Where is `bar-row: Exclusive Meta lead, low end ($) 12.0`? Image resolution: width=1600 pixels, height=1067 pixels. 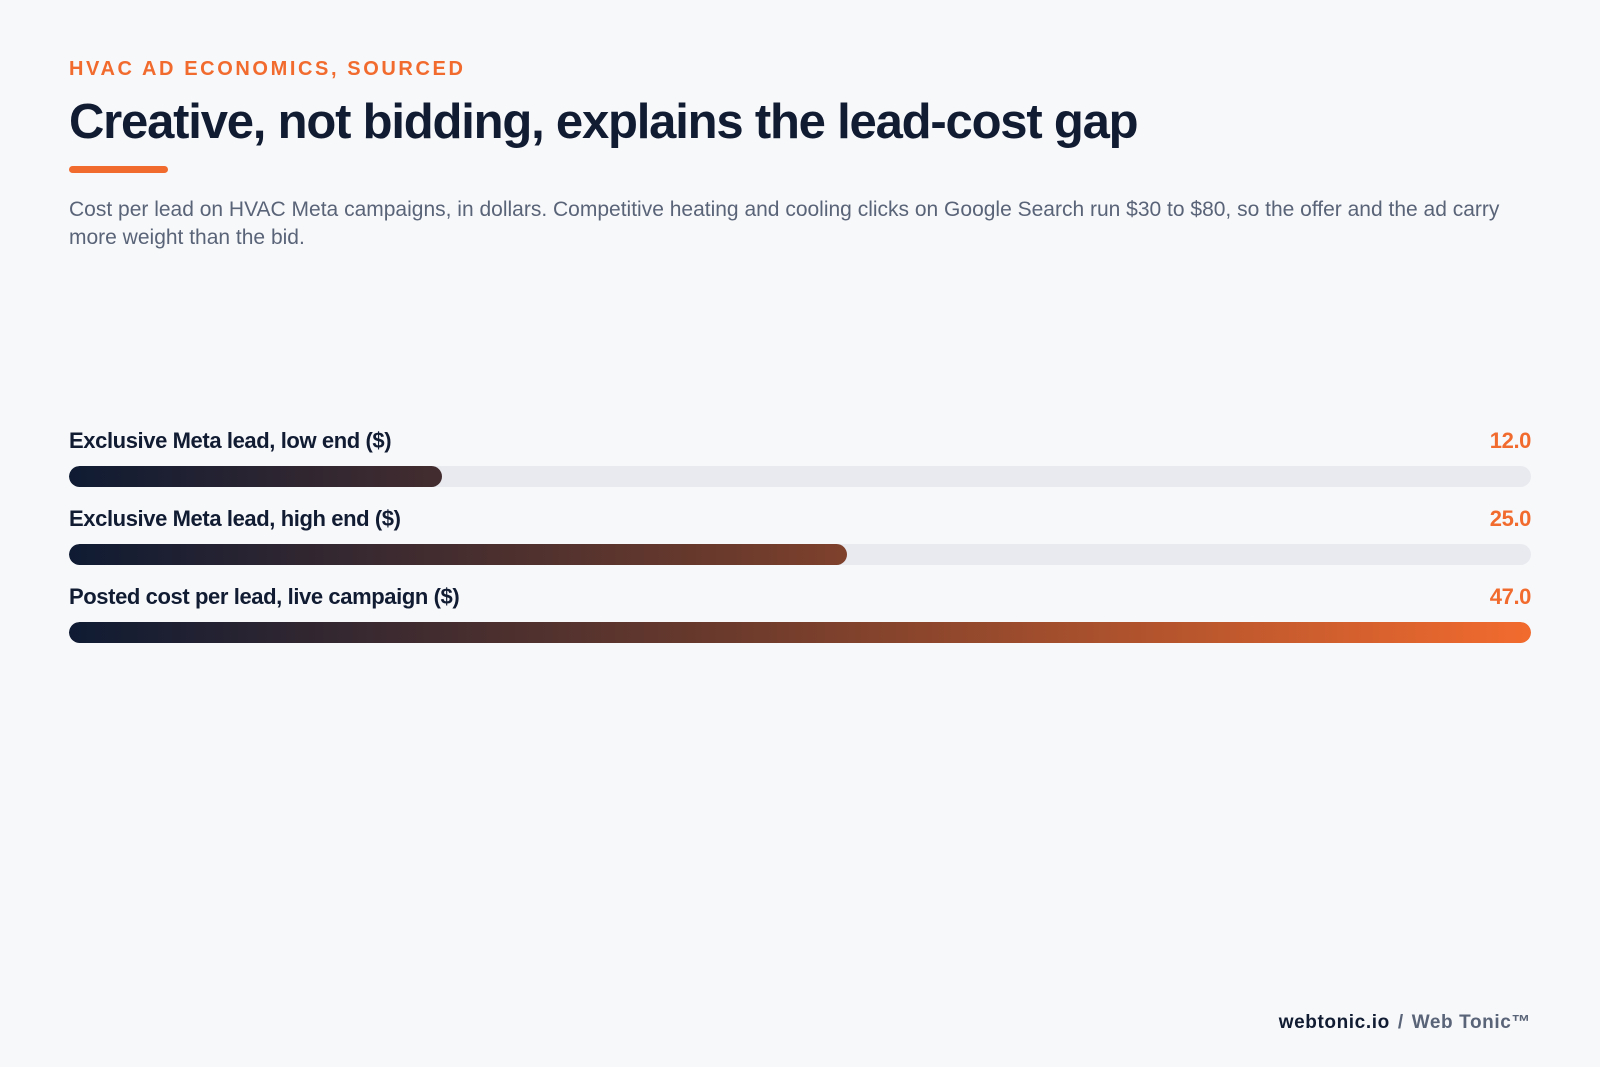 bar-row: Exclusive Meta lead, low end ($) 12.0 is located at coordinates (800, 467).